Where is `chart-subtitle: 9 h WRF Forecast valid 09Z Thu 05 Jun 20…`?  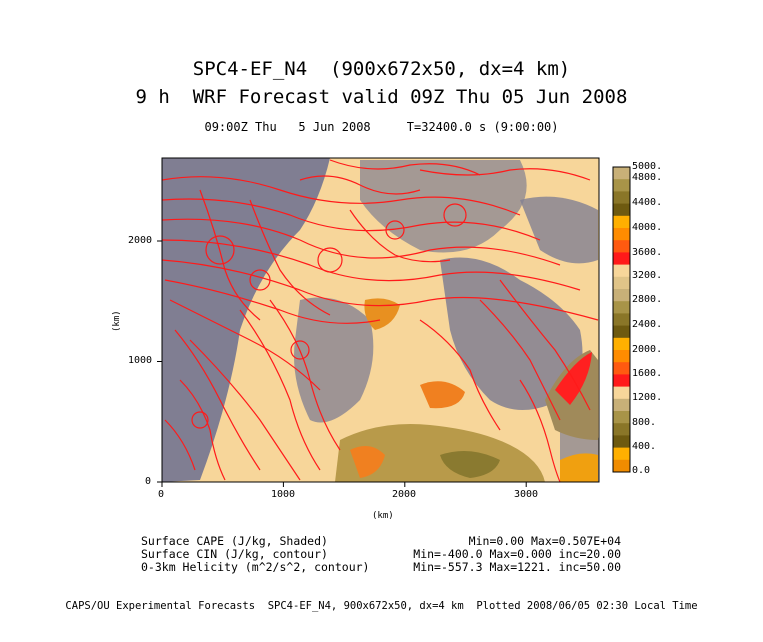 chart-subtitle: 9 h WRF Forecast valid 09Z Thu 05 Jun 20… is located at coordinates (381, 97).